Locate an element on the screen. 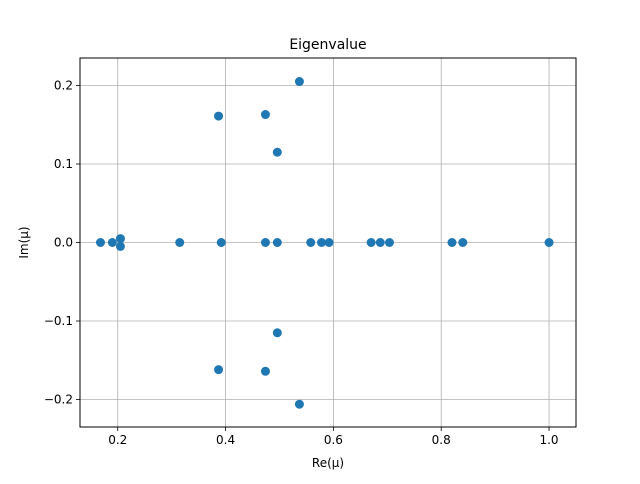 The height and width of the screenshot is (484, 640). y-axis-ticks: −0.2 −0.1 0.0 0.1 0.2 is located at coordinates (62, 242).